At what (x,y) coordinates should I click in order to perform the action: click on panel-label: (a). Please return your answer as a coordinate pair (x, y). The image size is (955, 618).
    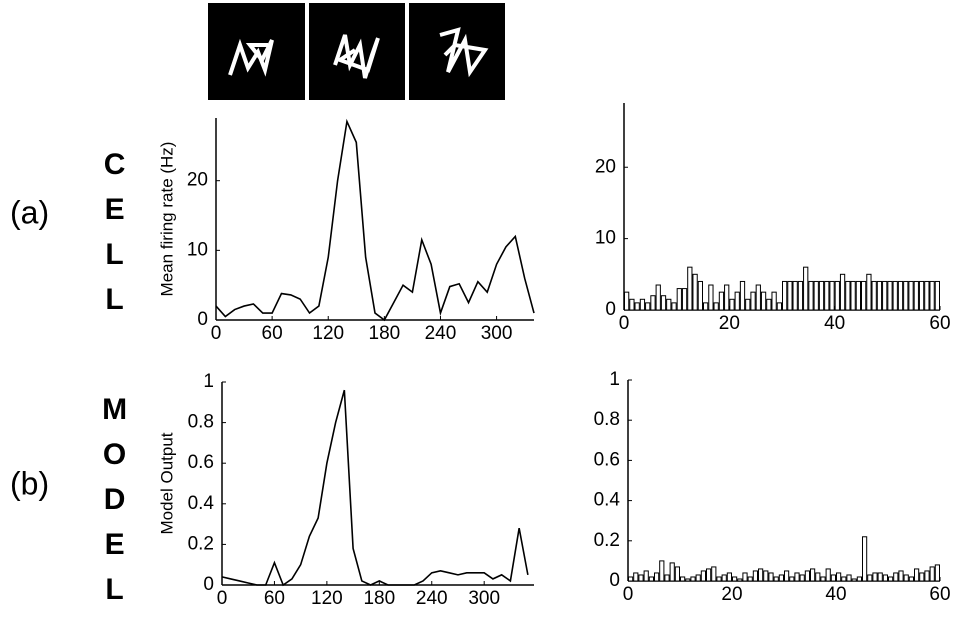
    Looking at the image, I should click on (29, 212).